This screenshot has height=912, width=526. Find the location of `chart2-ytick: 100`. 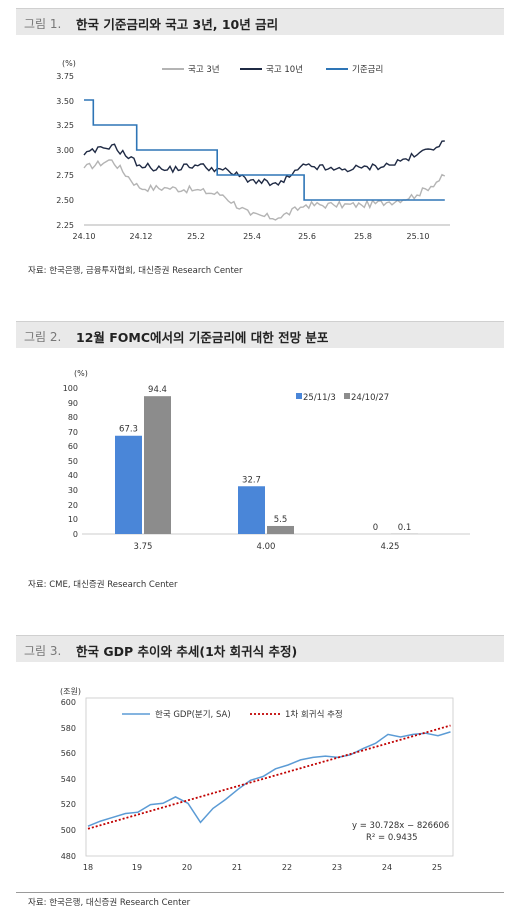

chart2-ytick: 100 is located at coordinates (70, 388).